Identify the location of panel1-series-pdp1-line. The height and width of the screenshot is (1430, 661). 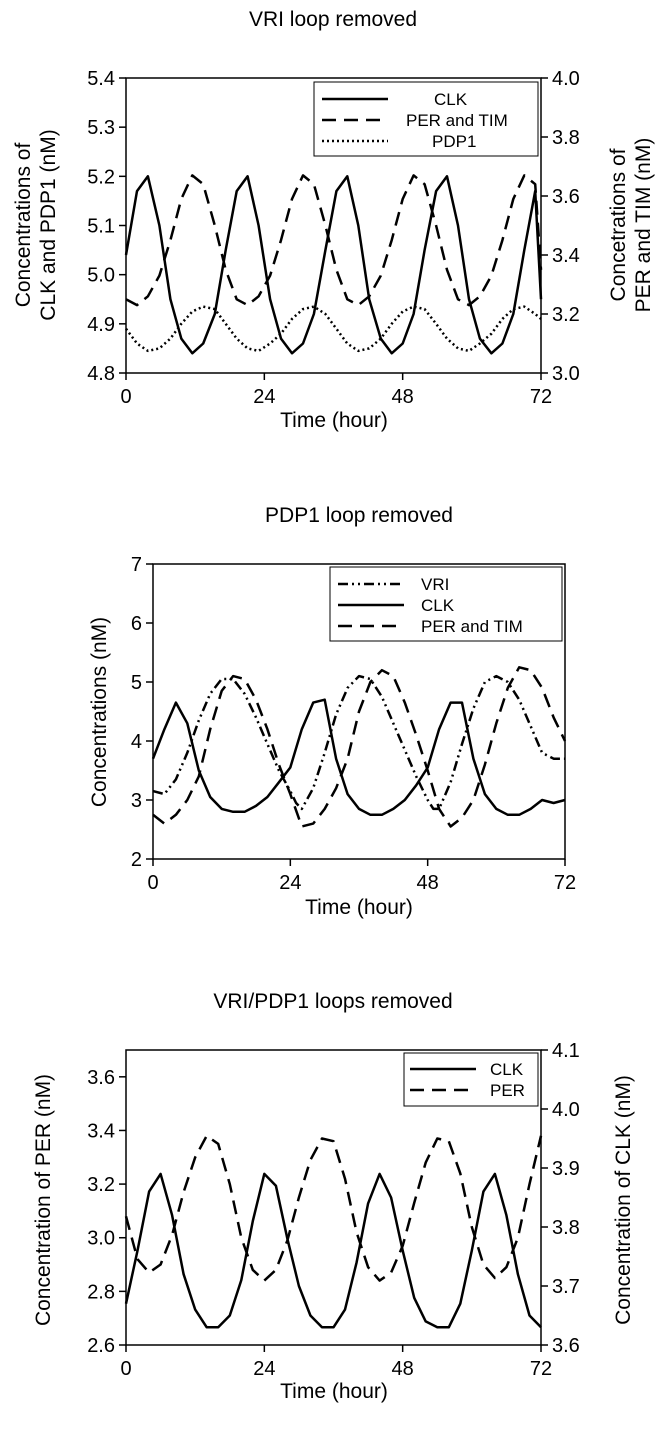
(333, 329).